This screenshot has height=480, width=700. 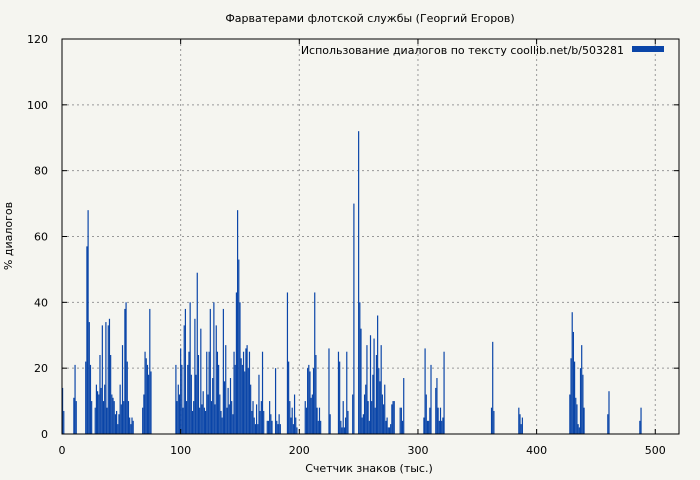 What do you see at coordinates (8, 236) in the screenshot?
I see `y-axis-label: % диалогов` at bounding box center [8, 236].